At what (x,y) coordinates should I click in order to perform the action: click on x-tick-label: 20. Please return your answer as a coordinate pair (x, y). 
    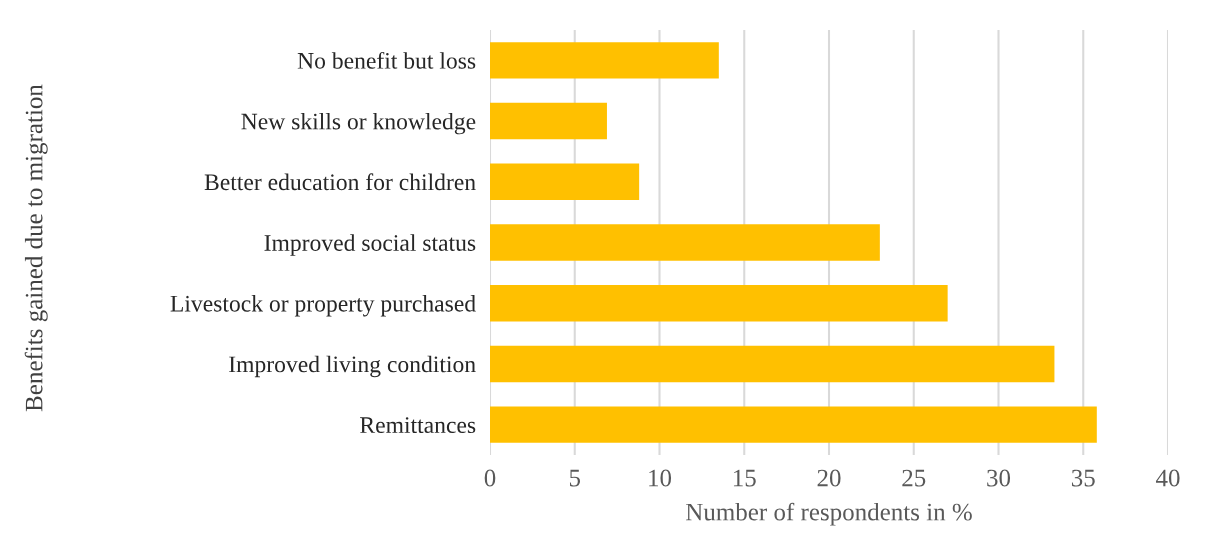
    Looking at the image, I should click on (829, 478).